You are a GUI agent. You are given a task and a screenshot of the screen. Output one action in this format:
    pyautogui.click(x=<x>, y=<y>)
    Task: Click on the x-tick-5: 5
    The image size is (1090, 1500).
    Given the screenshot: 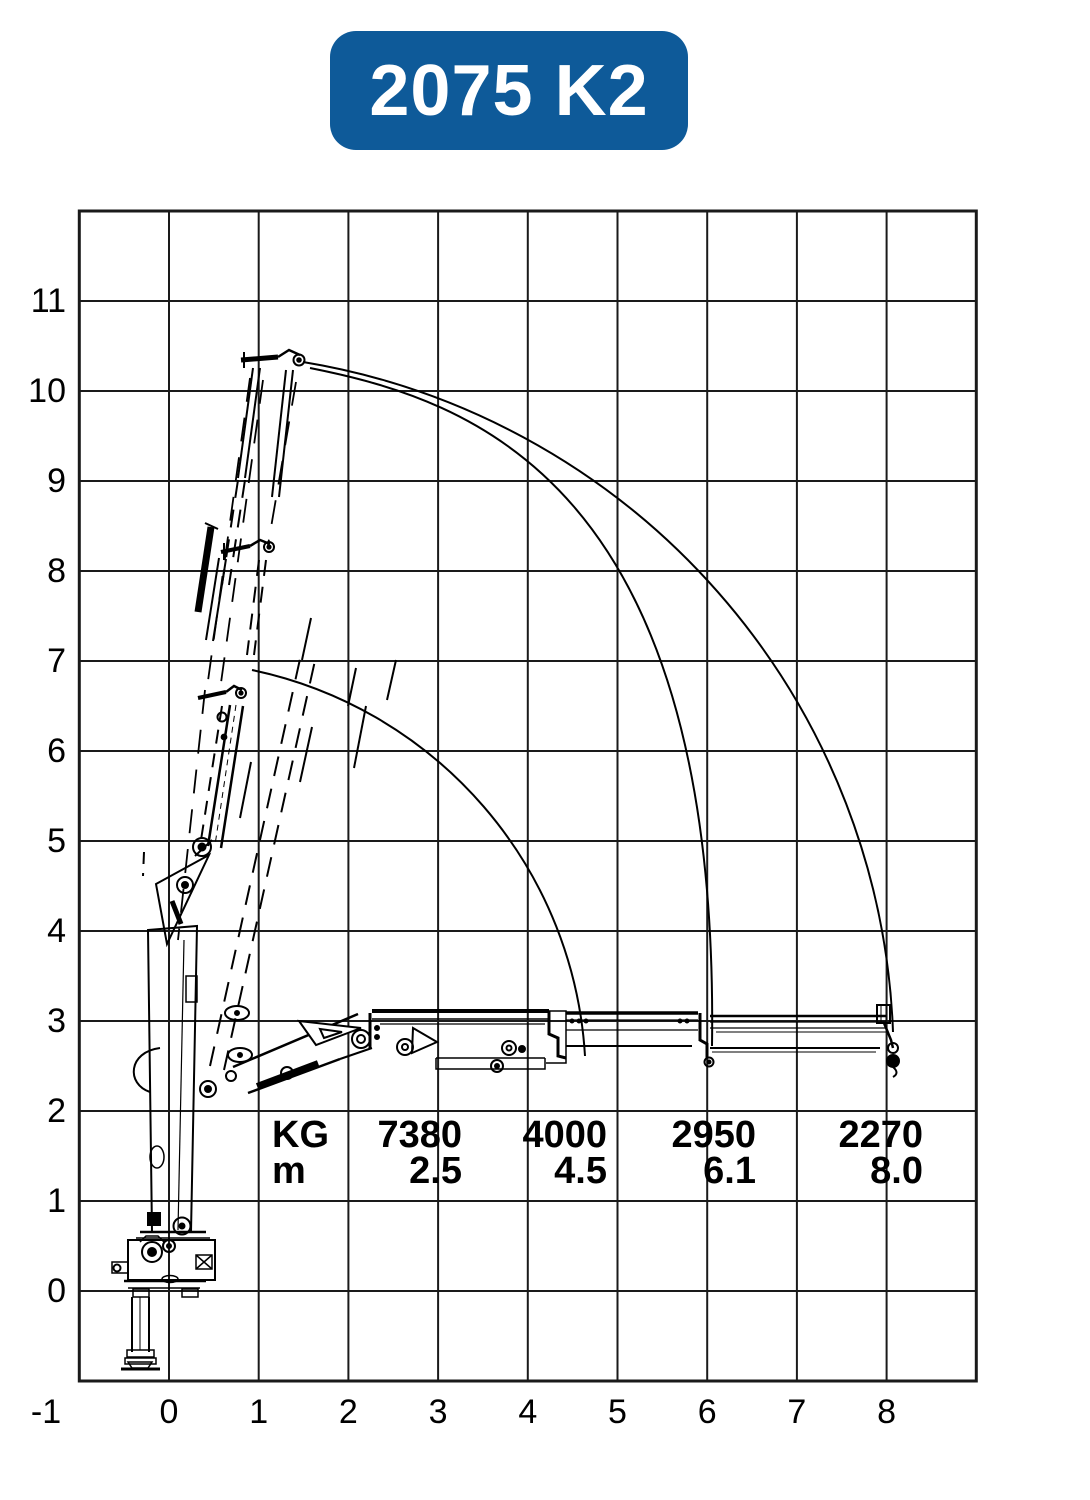 What is the action you would take?
    pyautogui.click(x=617, y=1412)
    